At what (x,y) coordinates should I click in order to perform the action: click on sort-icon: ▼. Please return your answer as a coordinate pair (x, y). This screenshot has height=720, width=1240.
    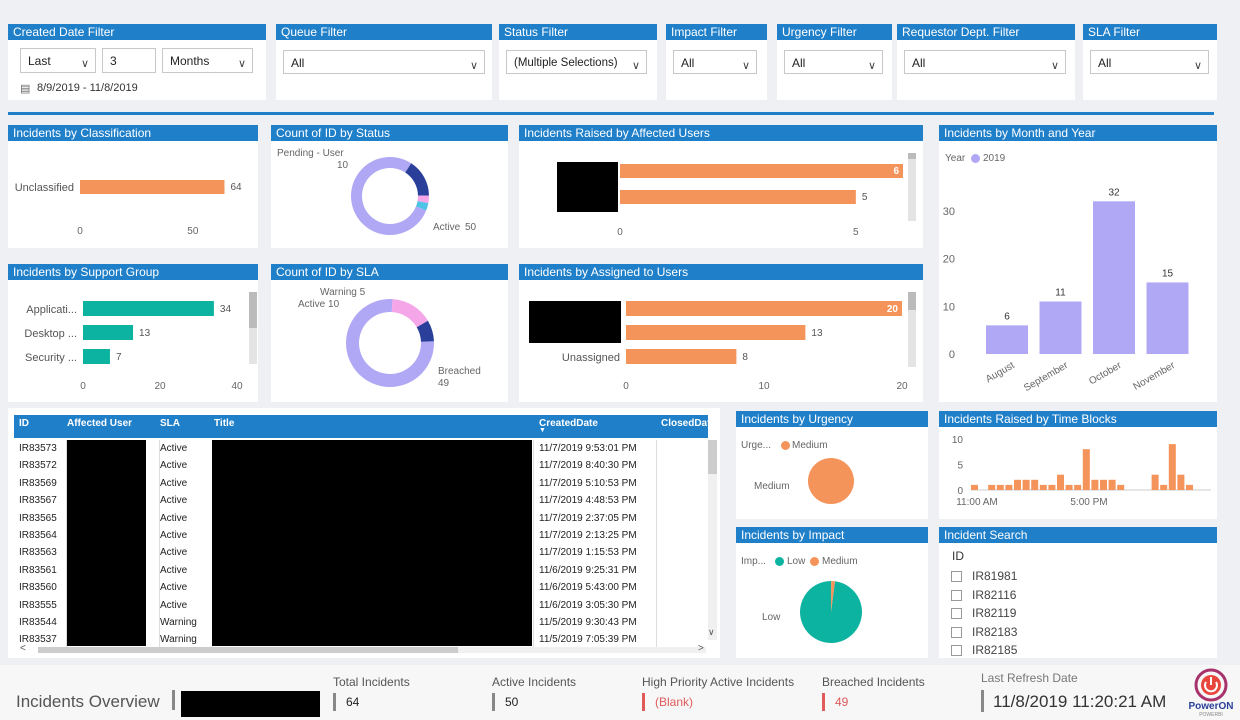
    Looking at the image, I should click on (542, 430).